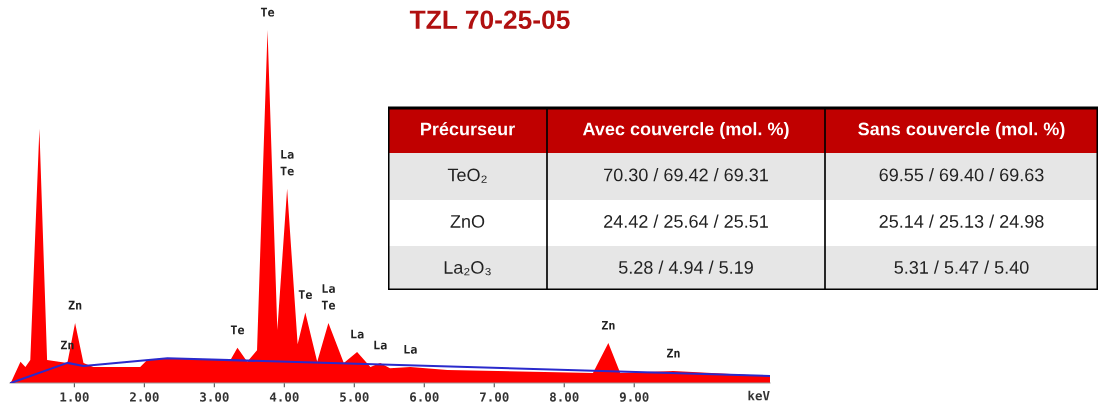  What do you see at coordinates (214, 397) in the screenshot?
I see `x-tick-label: 3.00` at bounding box center [214, 397].